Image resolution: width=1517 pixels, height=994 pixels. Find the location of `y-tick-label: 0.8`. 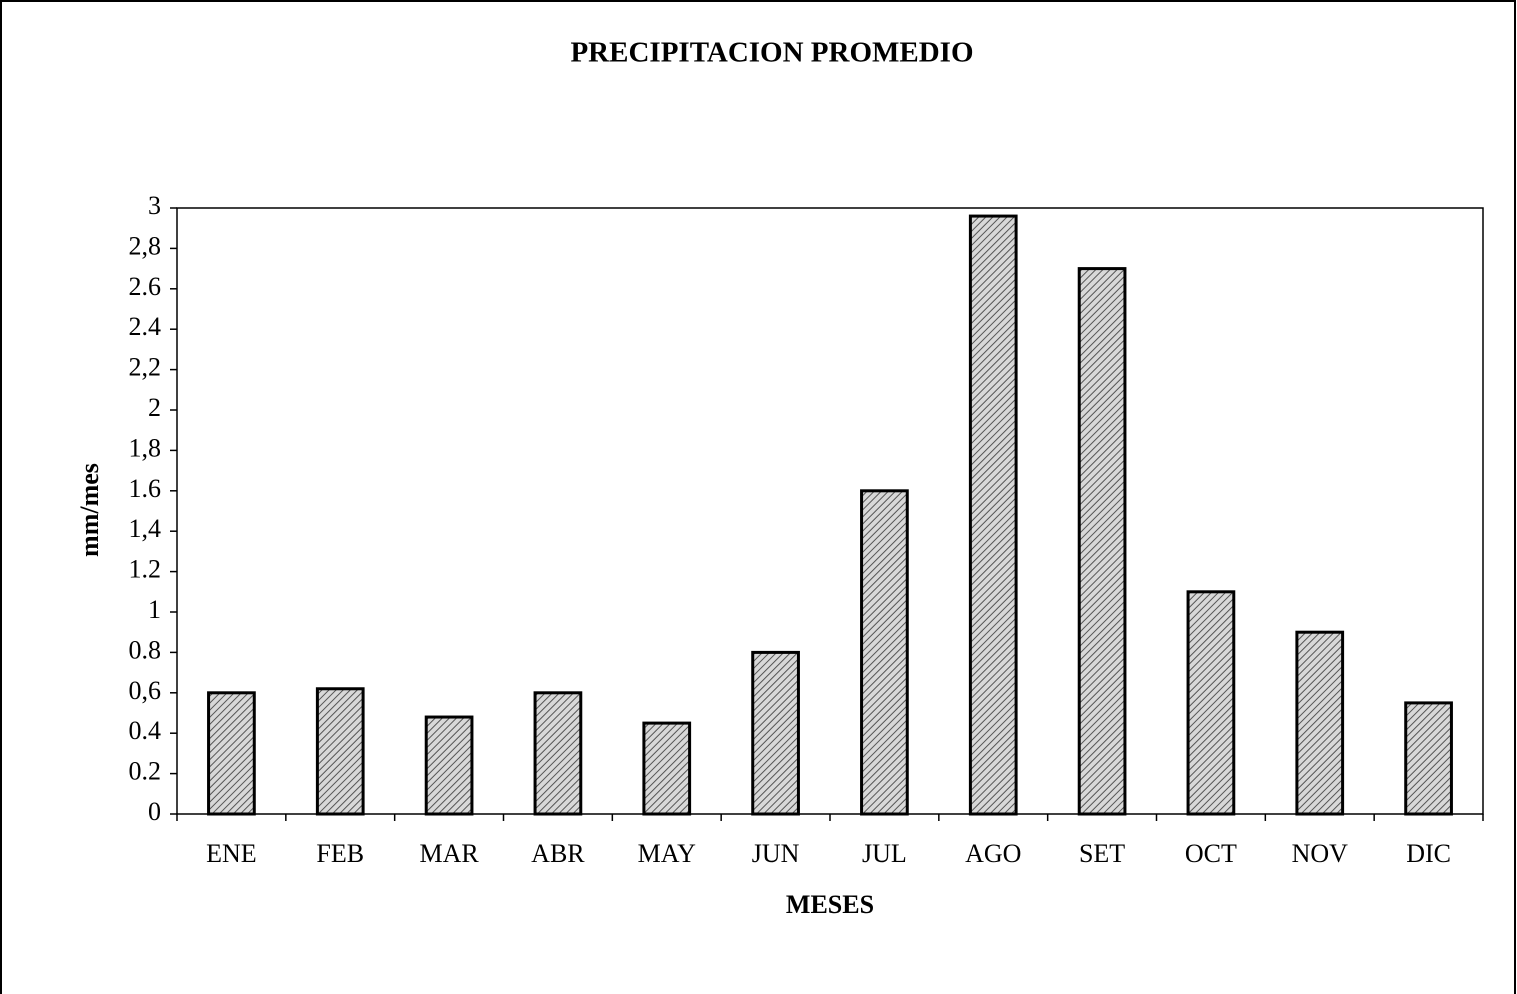

y-tick-label: 0.8 is located at coordinates (145, 649).